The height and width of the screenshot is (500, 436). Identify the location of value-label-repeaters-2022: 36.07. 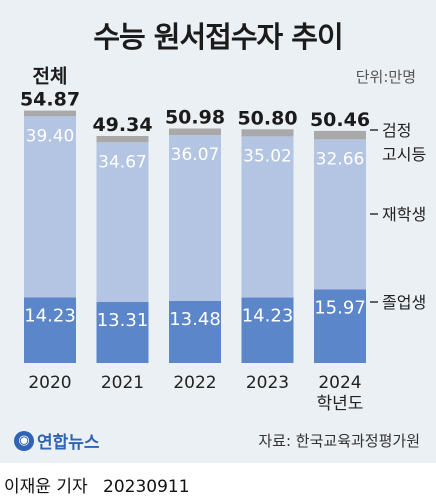
(195, 155).